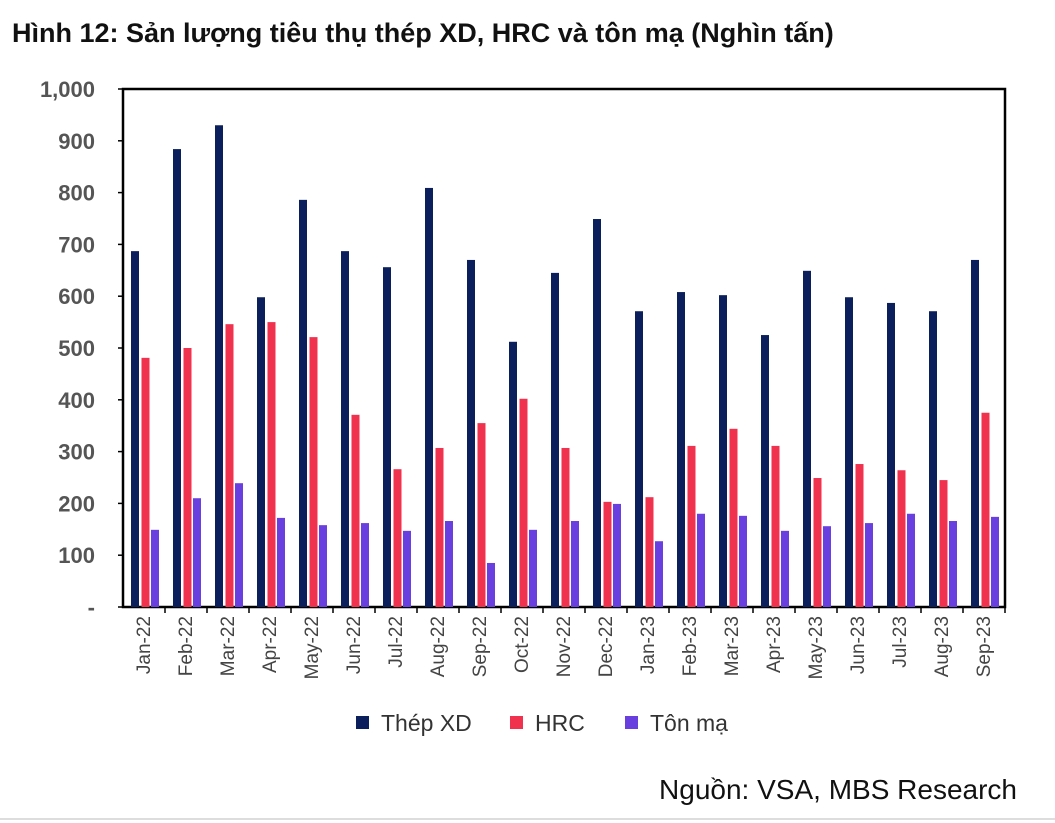  What do you see at coordinates (76, 400) in the screenshot?
I see `y-tick-label: 400` at bounding box center [76, 400].